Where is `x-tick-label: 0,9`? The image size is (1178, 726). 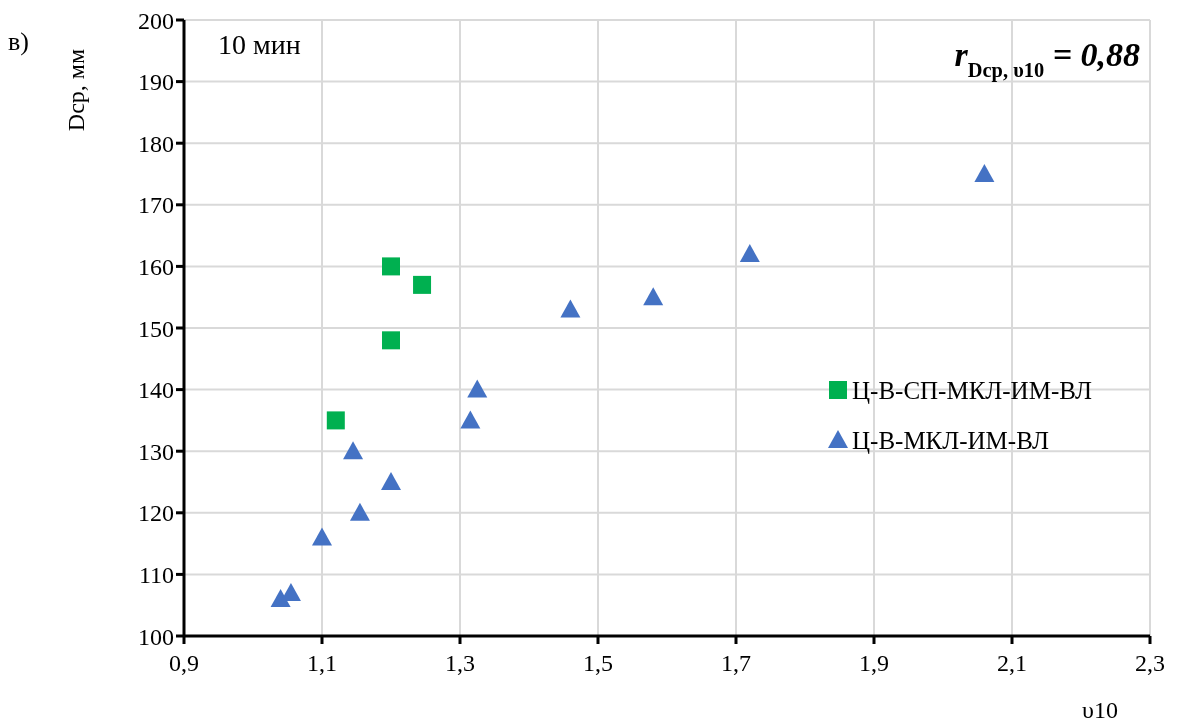
x-tick-label: 0,9 is located at coordinates (184, 663).